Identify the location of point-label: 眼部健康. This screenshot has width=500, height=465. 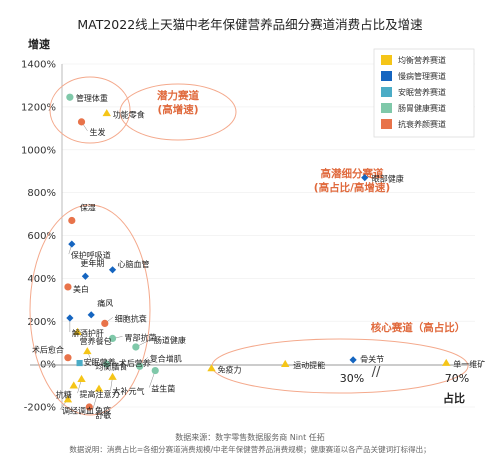
(388, 179).